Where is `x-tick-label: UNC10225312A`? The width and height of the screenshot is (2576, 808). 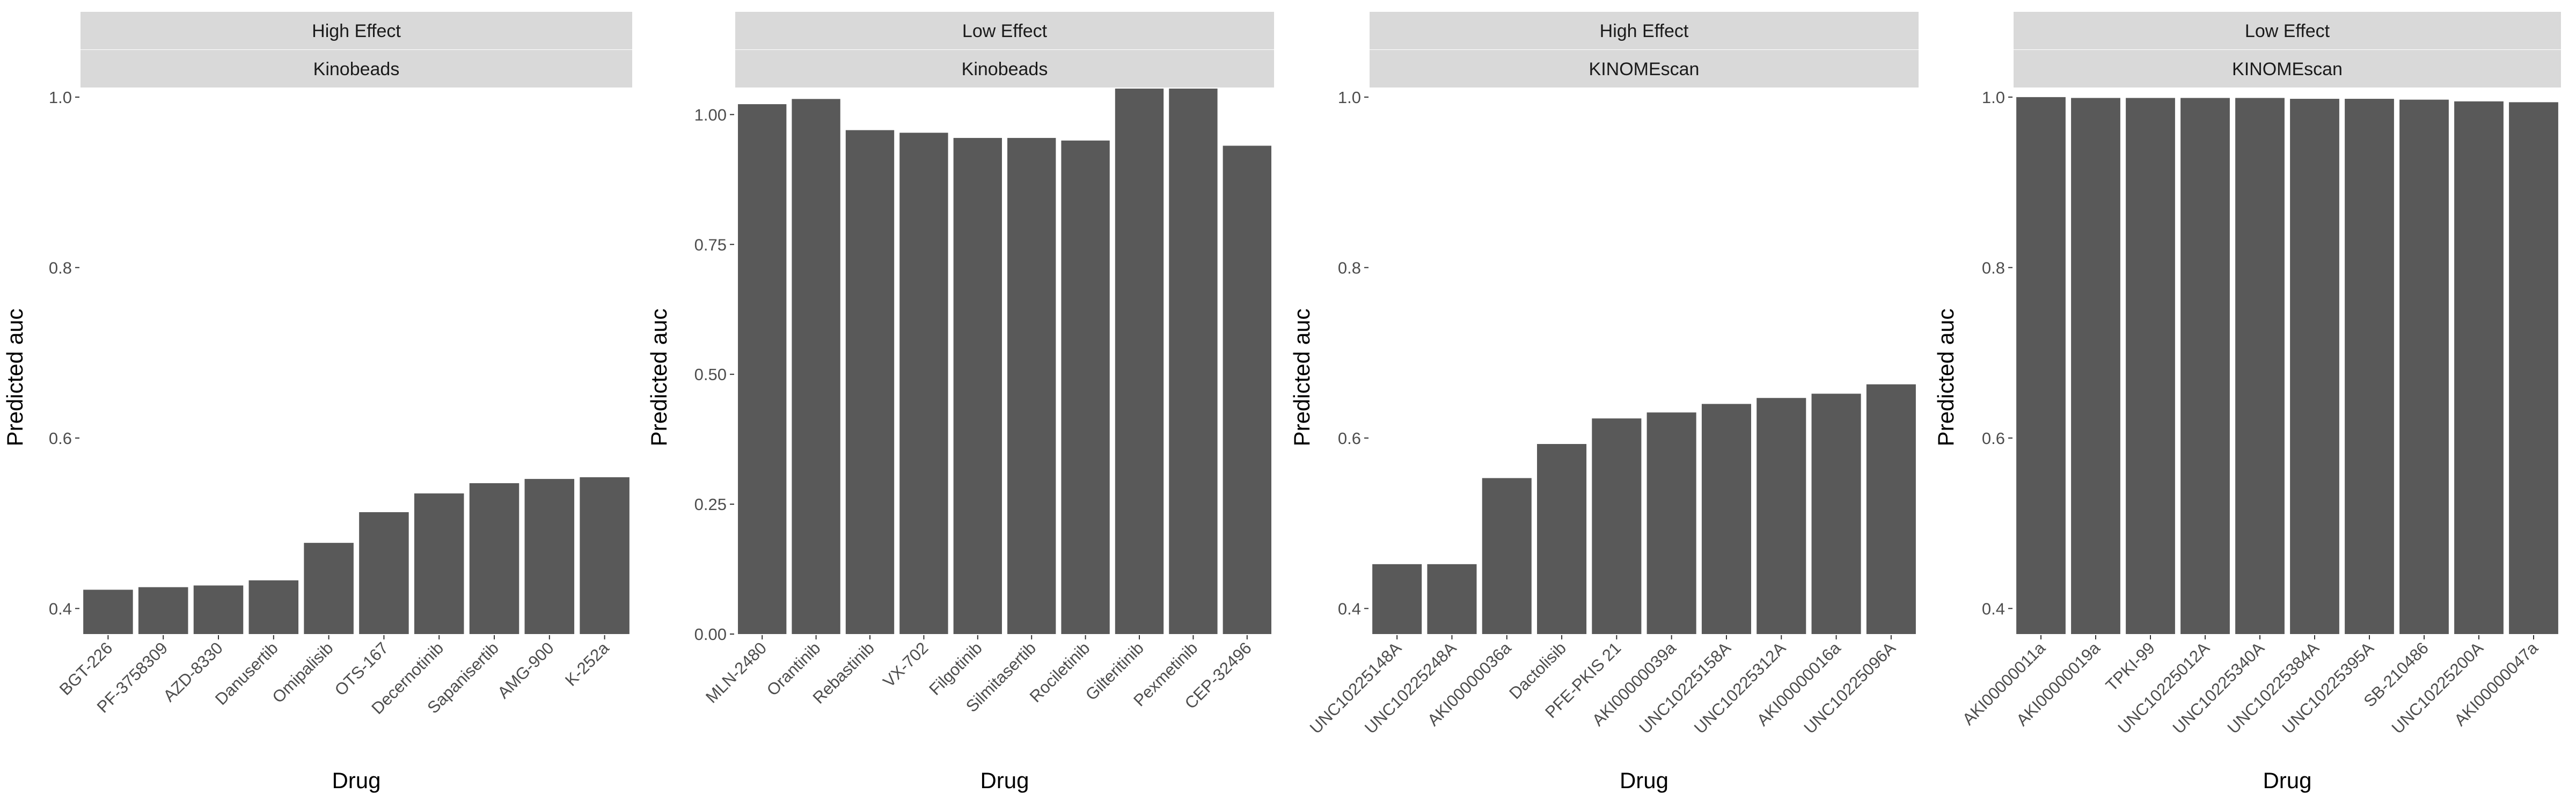
x-tick-label: UNC10225312A is located at coordinates (1740, 688).